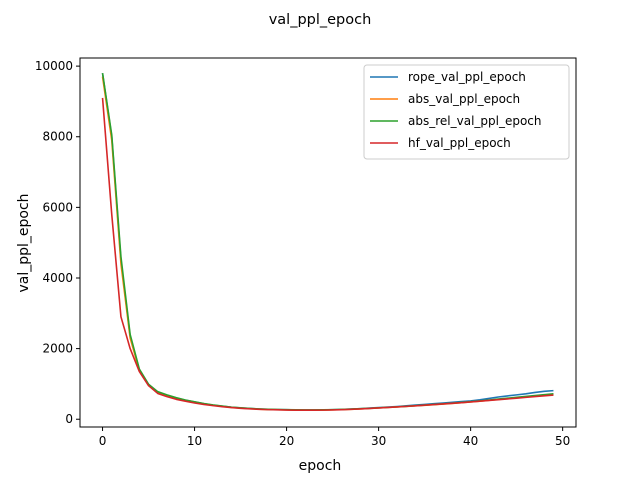 The height and width of the screenshot is (480, 640). What do you see at coordinates (334, 437) in the screenshot?
I see `x-axis: 0 10 20 30 40 50` at bounding box center [334, 437].